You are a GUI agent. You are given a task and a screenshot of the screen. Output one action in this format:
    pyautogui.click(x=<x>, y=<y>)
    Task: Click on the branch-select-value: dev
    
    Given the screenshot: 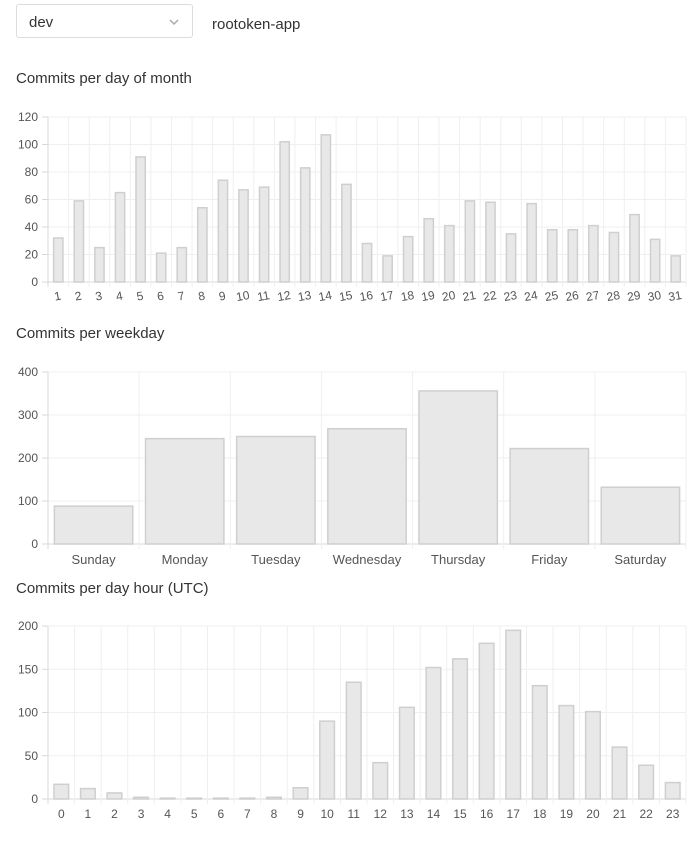 What is the action you would take?
    pyautogui.click(x=41, y=22)
    